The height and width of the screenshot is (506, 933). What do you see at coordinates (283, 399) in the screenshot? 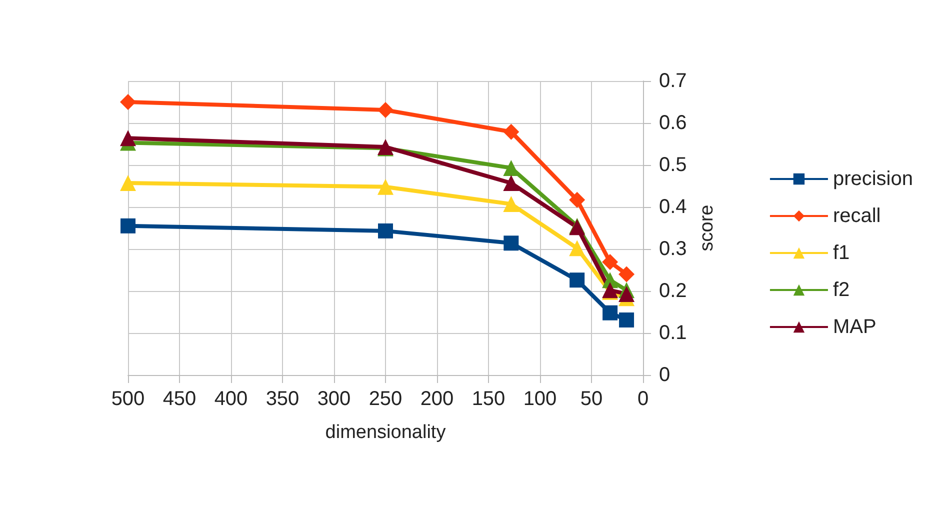
I see `x-tick-label: 350` at bounding box center [283, 399].